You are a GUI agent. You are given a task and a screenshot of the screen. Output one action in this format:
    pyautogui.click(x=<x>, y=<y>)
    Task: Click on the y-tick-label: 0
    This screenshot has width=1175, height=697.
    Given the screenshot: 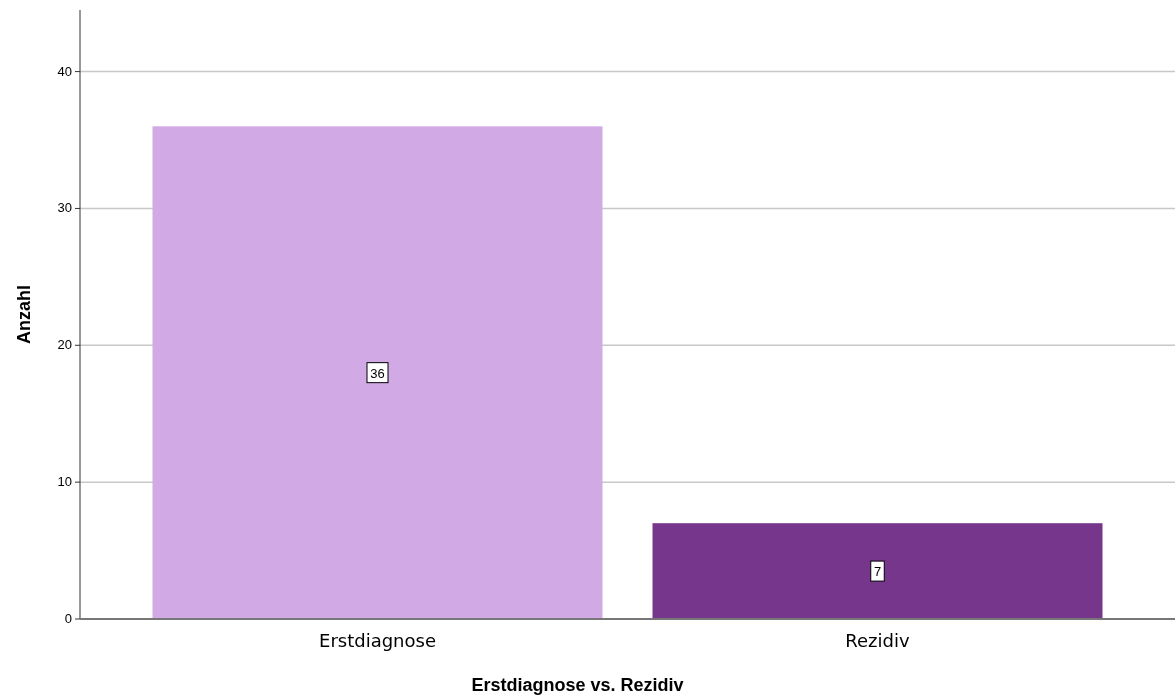 What is the action you would take?
    pyautogui.click(x=68, y=618)
    